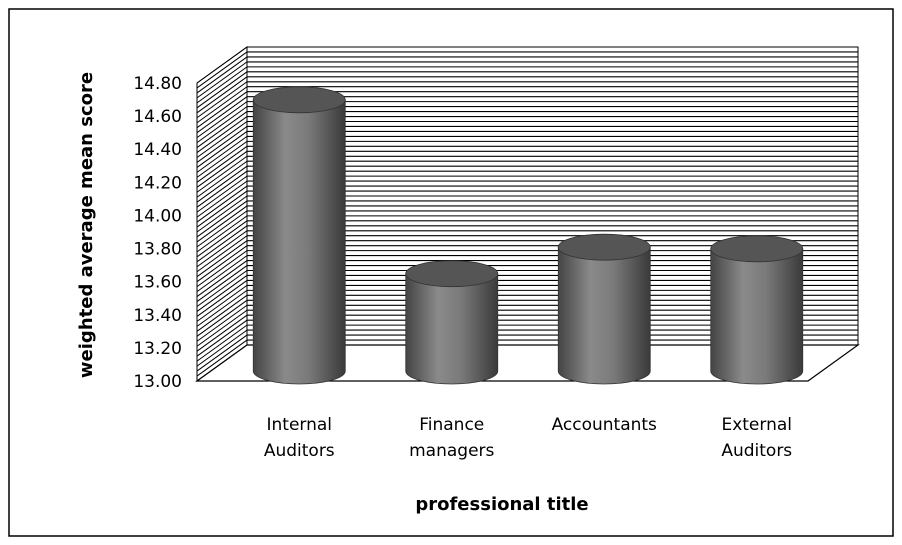  I want to click on side-wall, so click(222, 214).